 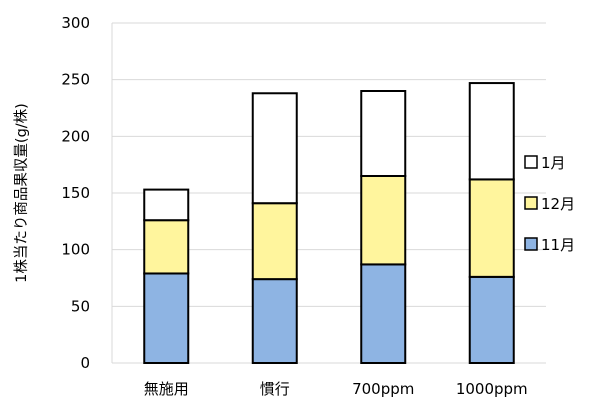 What do you see at coordinates (75, 23) in the screenshot?
I see `y-tick-label: 300` at bounding box center [75, 23].